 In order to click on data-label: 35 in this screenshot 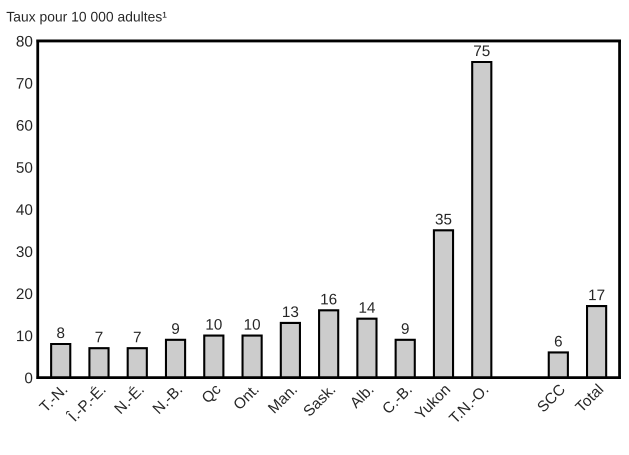, I will do `click(444, 219)`.